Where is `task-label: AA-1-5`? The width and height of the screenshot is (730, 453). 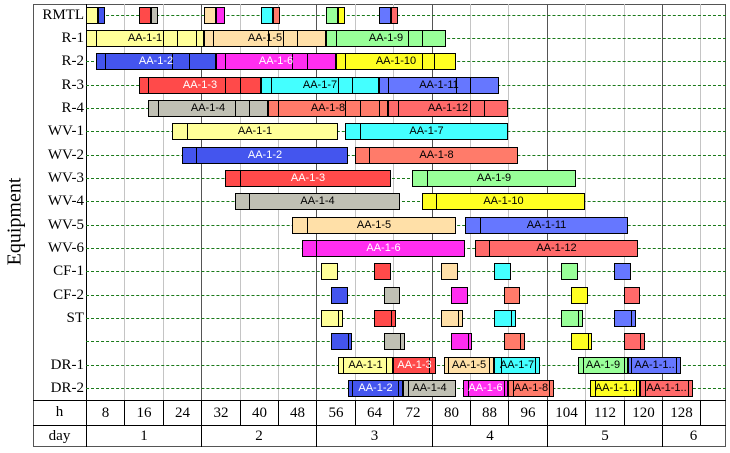 task-label: AA-1-5 is located at coordinates (469, 365).